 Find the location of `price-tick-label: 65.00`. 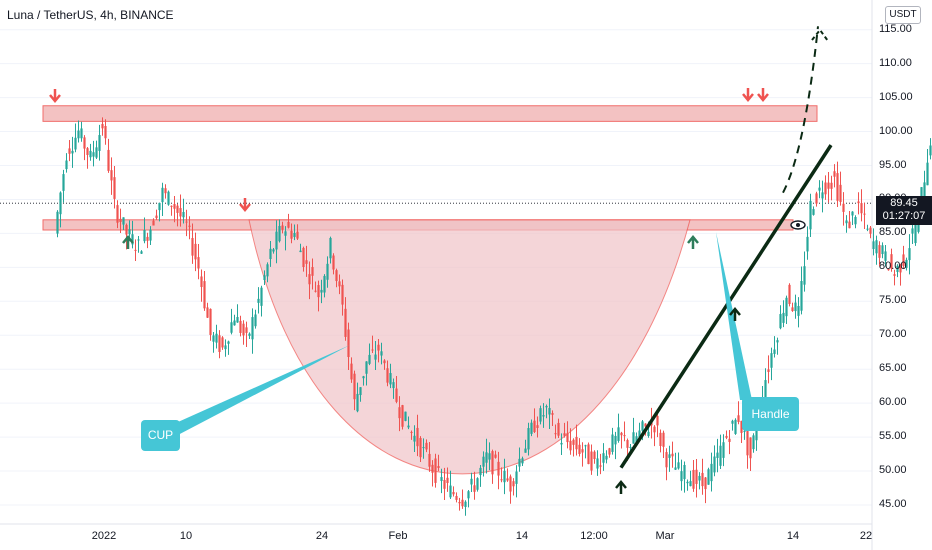

price-tick-label: 65.00 is located at coordinates (893, 368).